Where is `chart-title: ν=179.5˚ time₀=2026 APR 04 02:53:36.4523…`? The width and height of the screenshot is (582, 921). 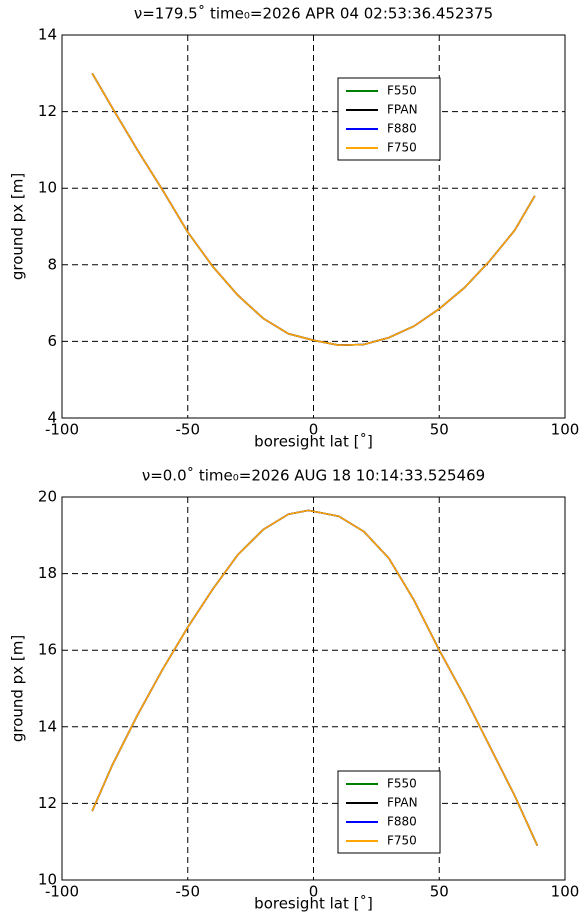 chart-title: ν=179.5˚ time₀=2026 APR 04 02:53:36.4523… is located at coordinates (313, 14).